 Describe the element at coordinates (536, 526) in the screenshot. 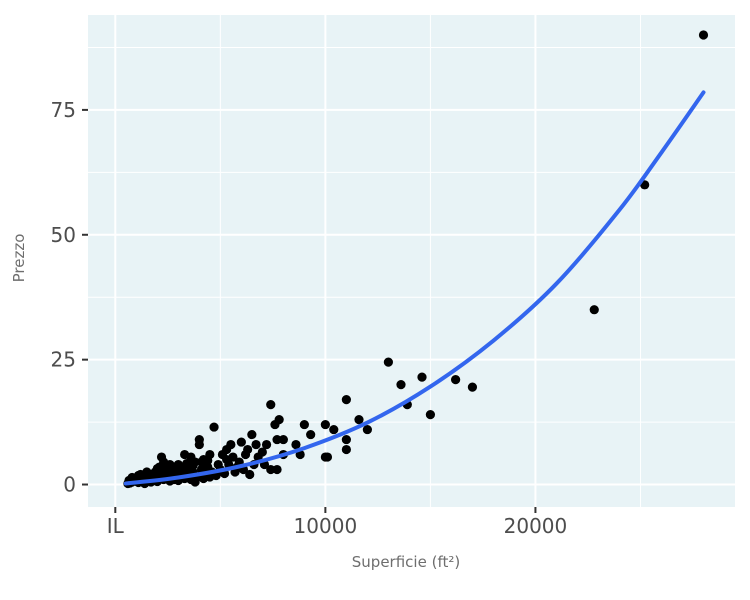

I see `x-tick-label: 20000` at that location.